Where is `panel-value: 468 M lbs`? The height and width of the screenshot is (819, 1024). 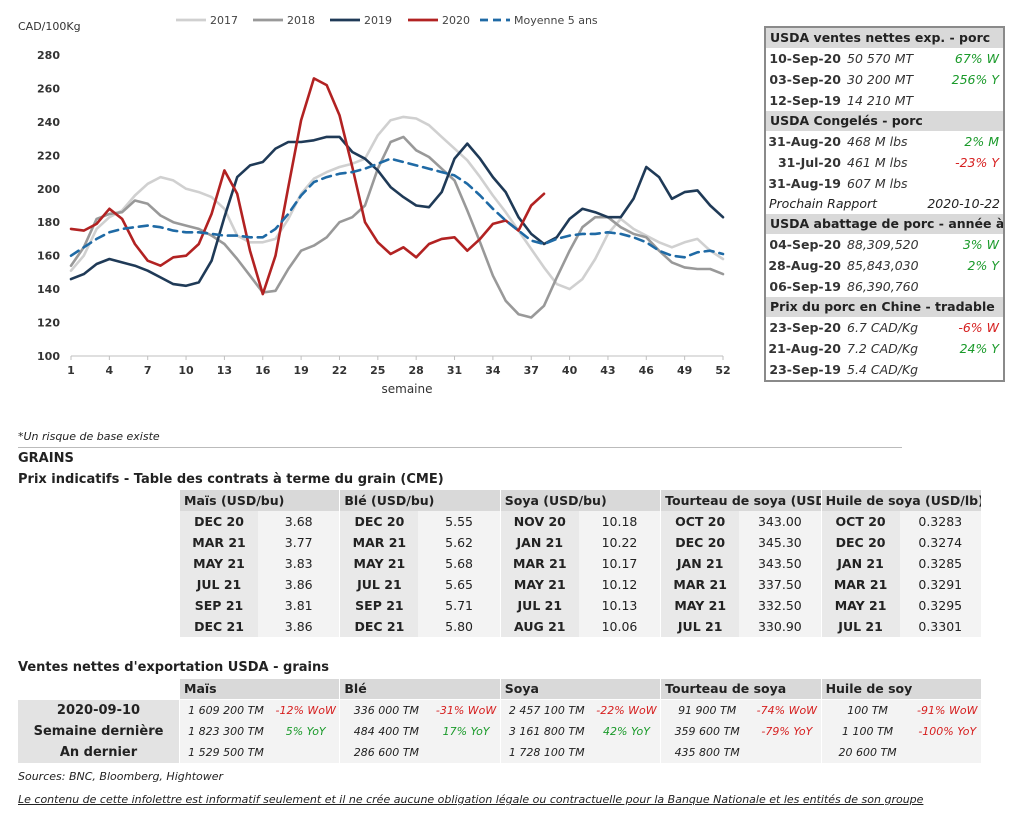
panel-value: 468 M lbs is located at coordinates (877, 141).